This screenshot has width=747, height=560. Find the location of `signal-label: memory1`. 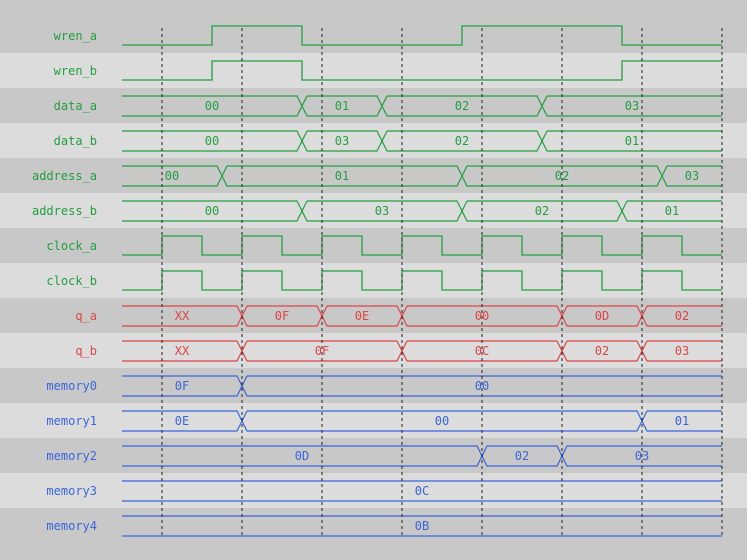

signal-label: memory1 is located at coordinates (71, 421).